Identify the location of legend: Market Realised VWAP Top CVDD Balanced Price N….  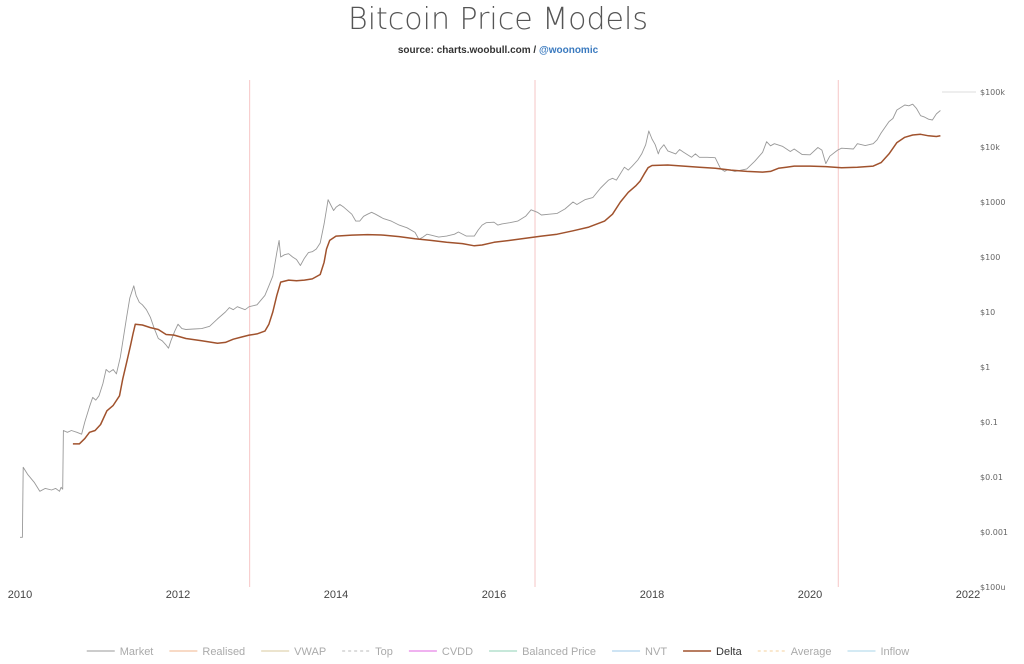
(498, 652).